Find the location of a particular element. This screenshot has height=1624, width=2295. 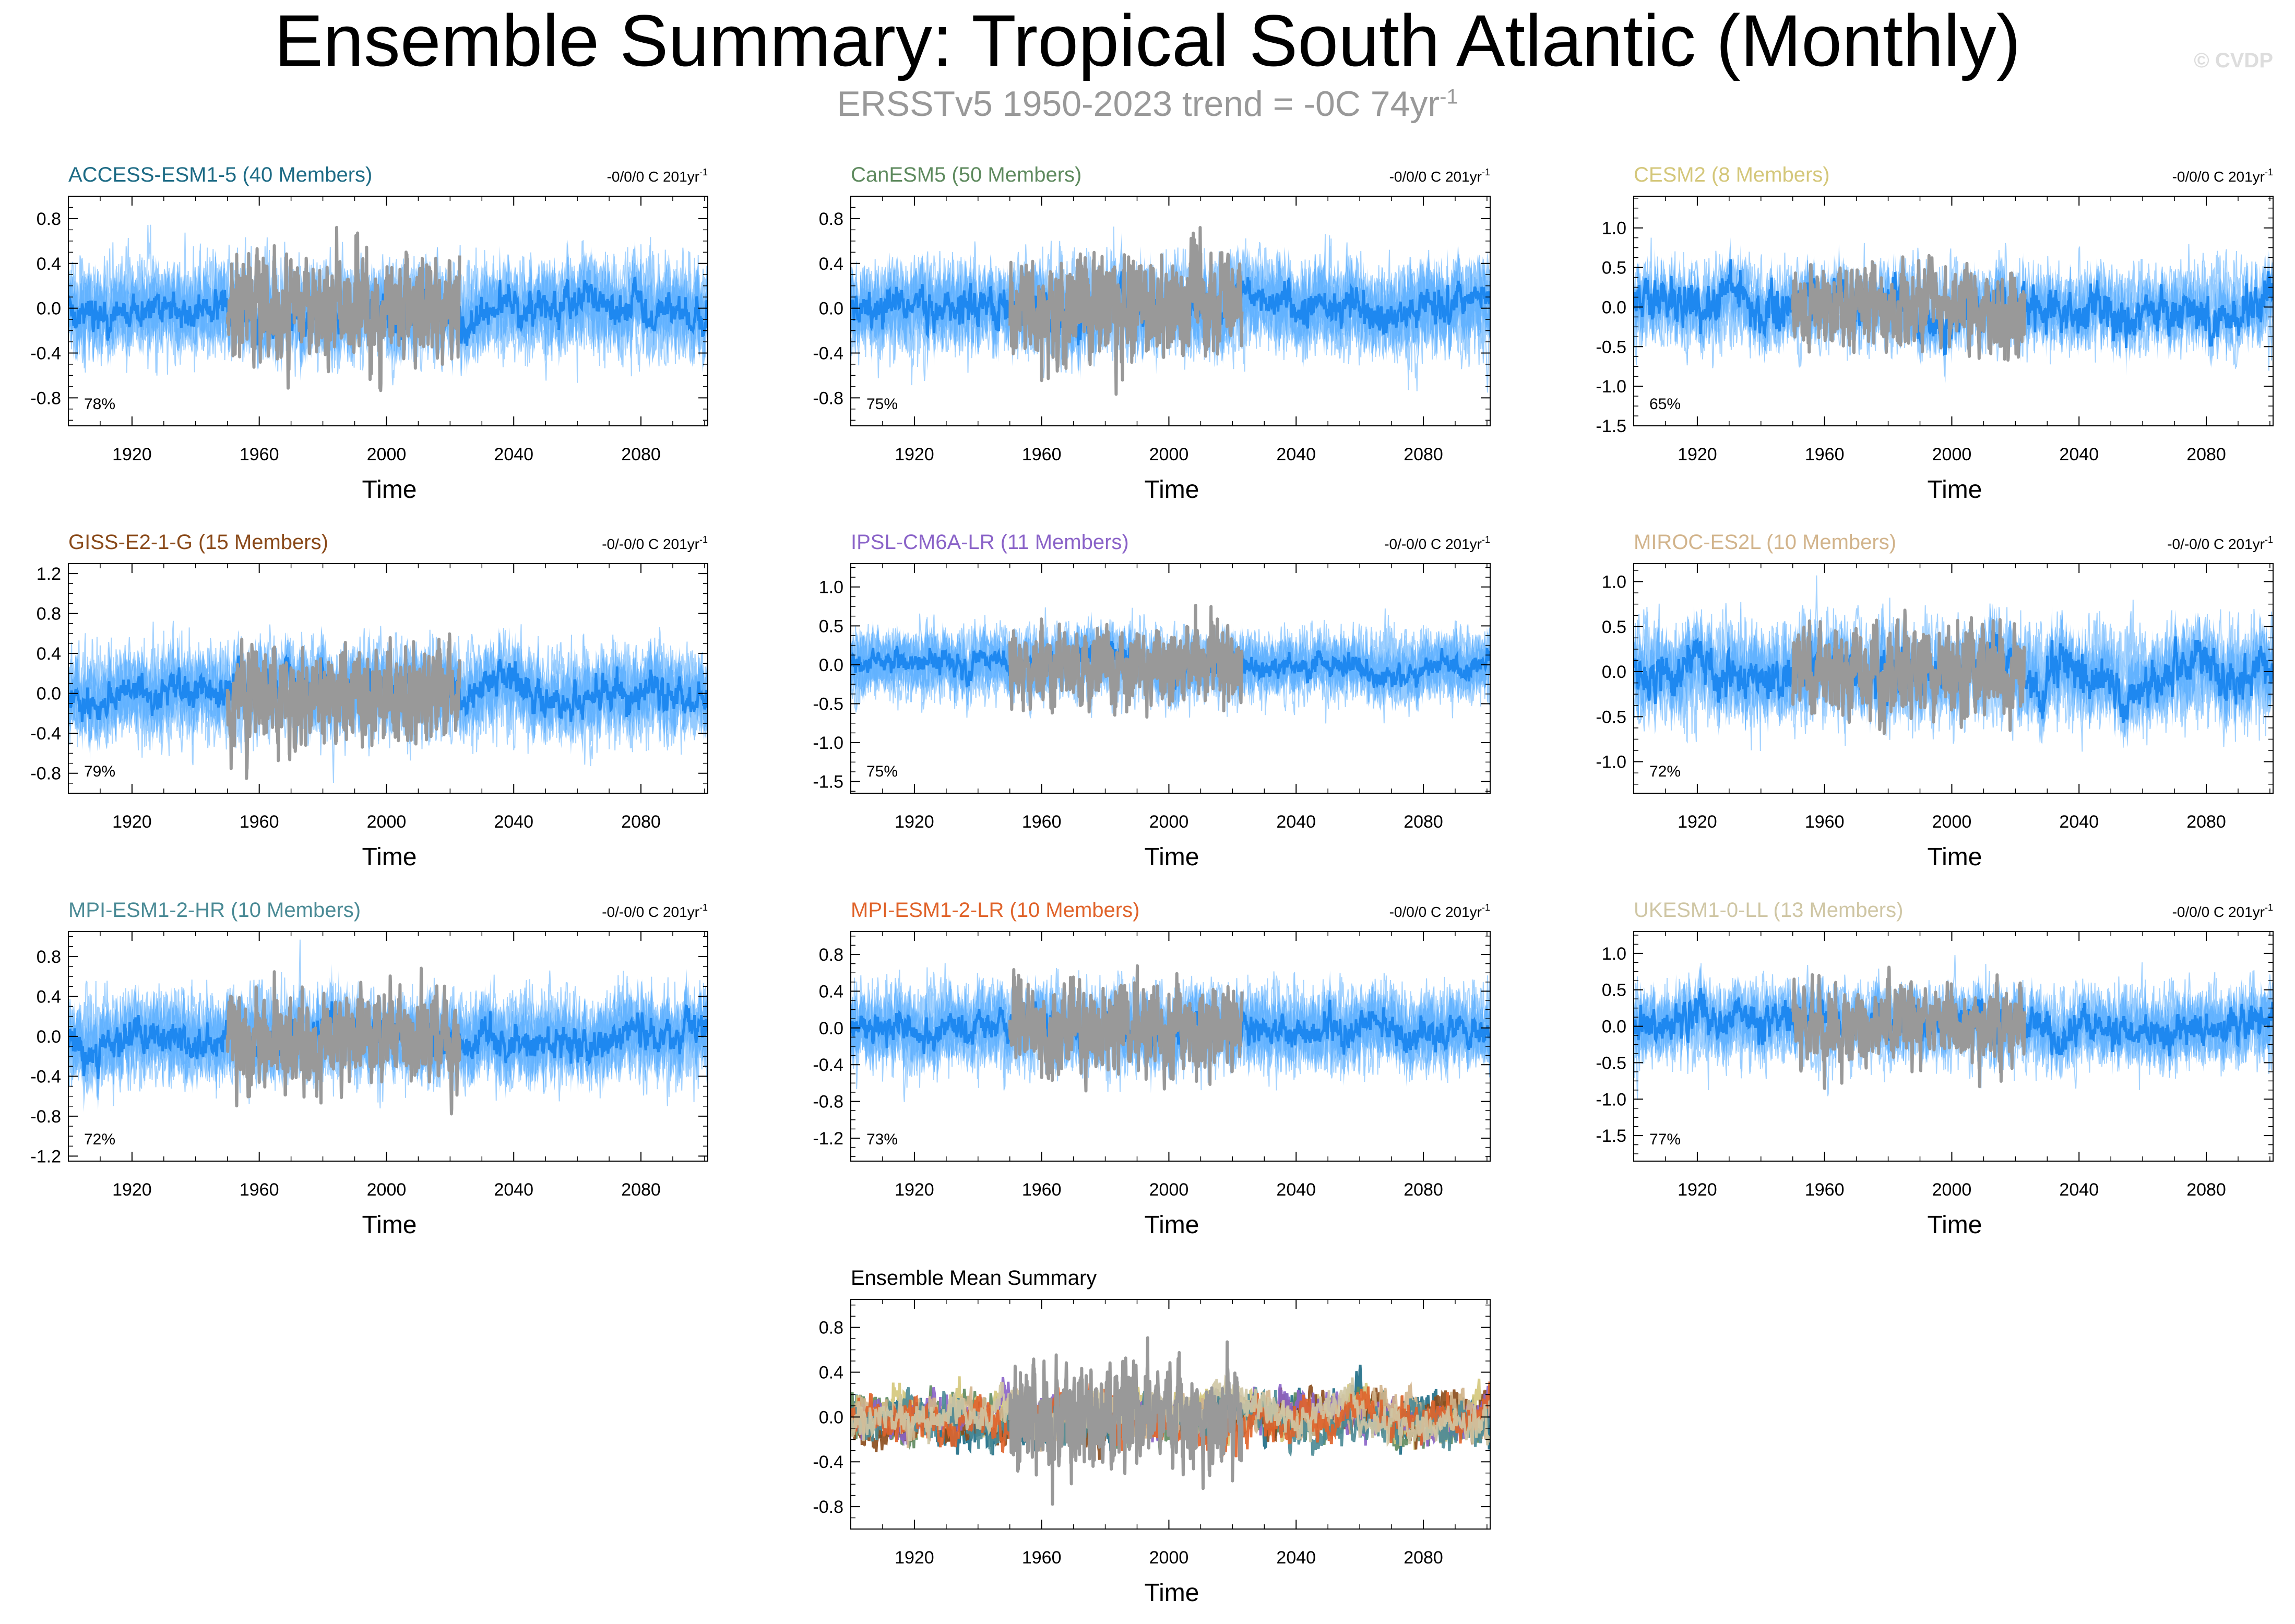

panel-title: CESM2 (8 Members) is located at coordinates (1732, 174).